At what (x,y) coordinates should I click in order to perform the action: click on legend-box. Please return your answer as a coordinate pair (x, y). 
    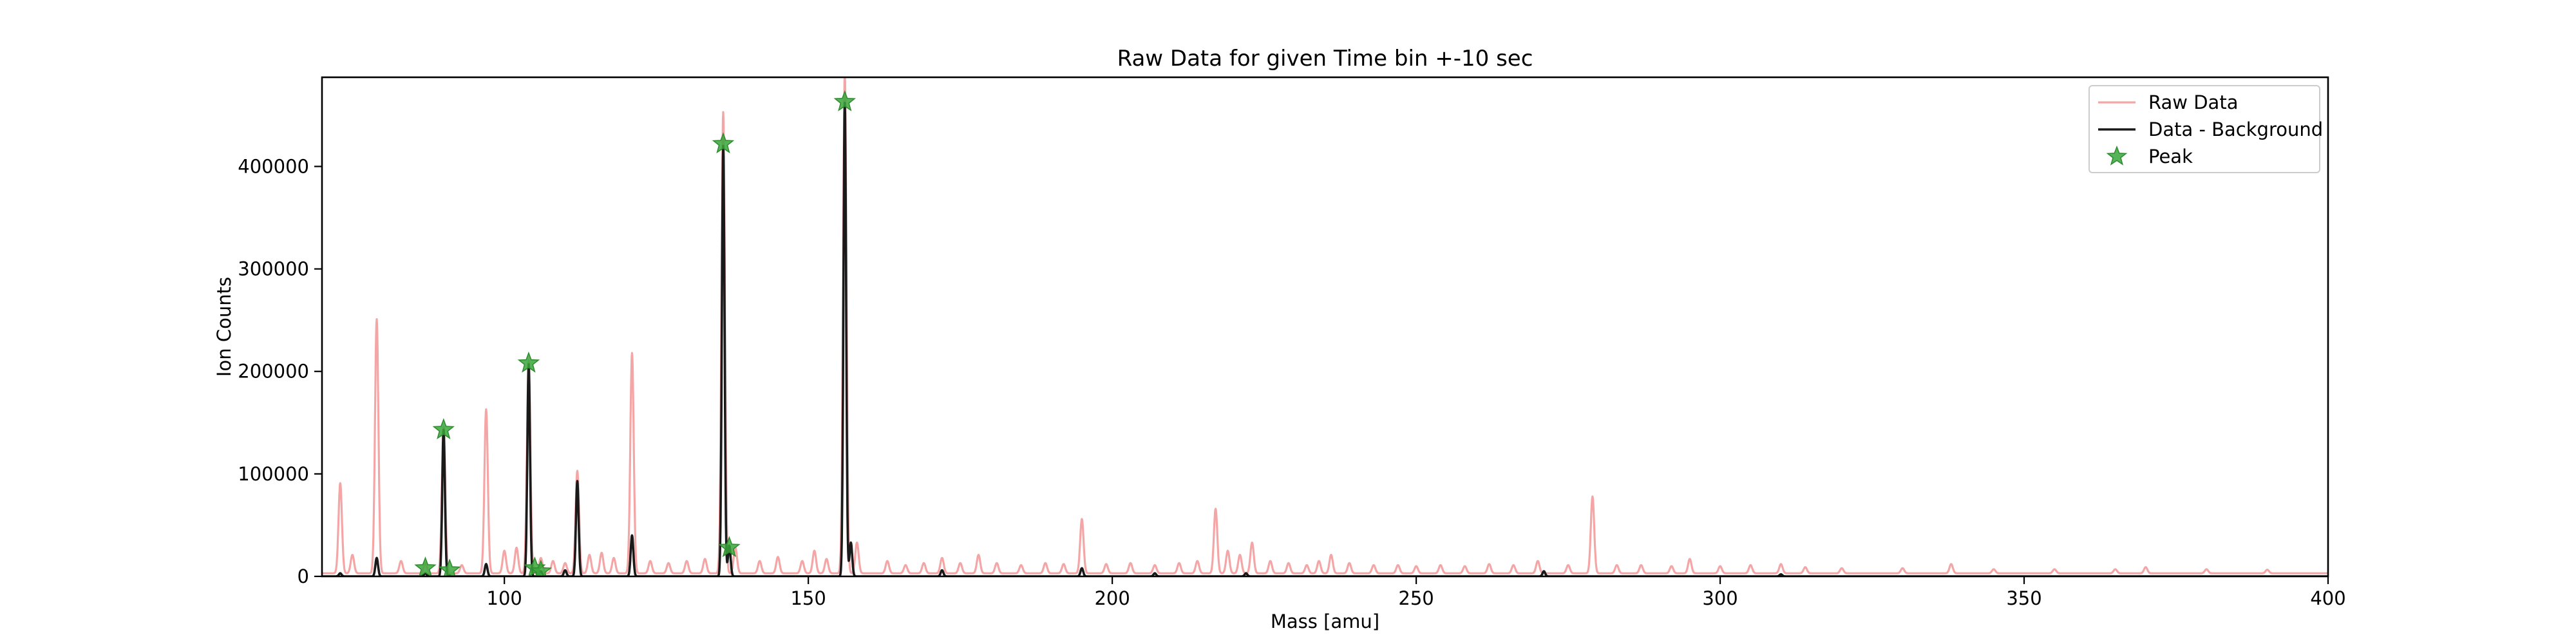
    Looking at the image, I should click on (2204, 129).